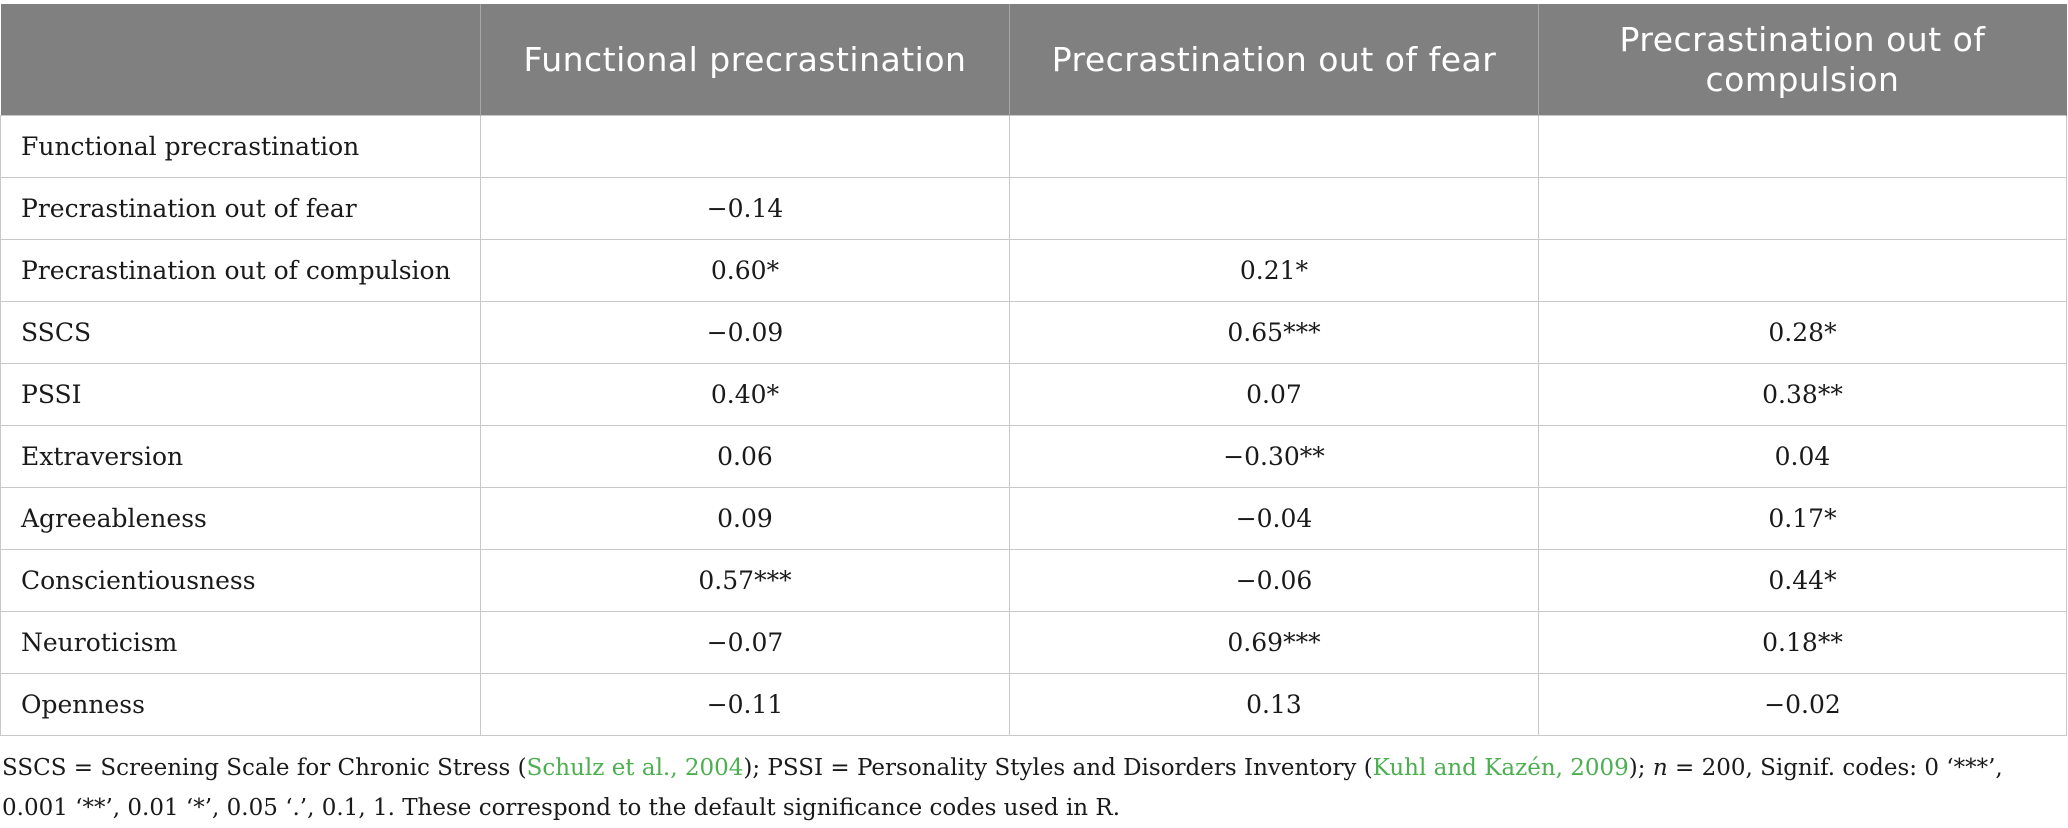 The height and width of the screenshot is (828, 2068). What do you see at coordinates (1274, 704) in the screenshot?
I see `table-cell: 0.13` at bounding box center [1274, 704].